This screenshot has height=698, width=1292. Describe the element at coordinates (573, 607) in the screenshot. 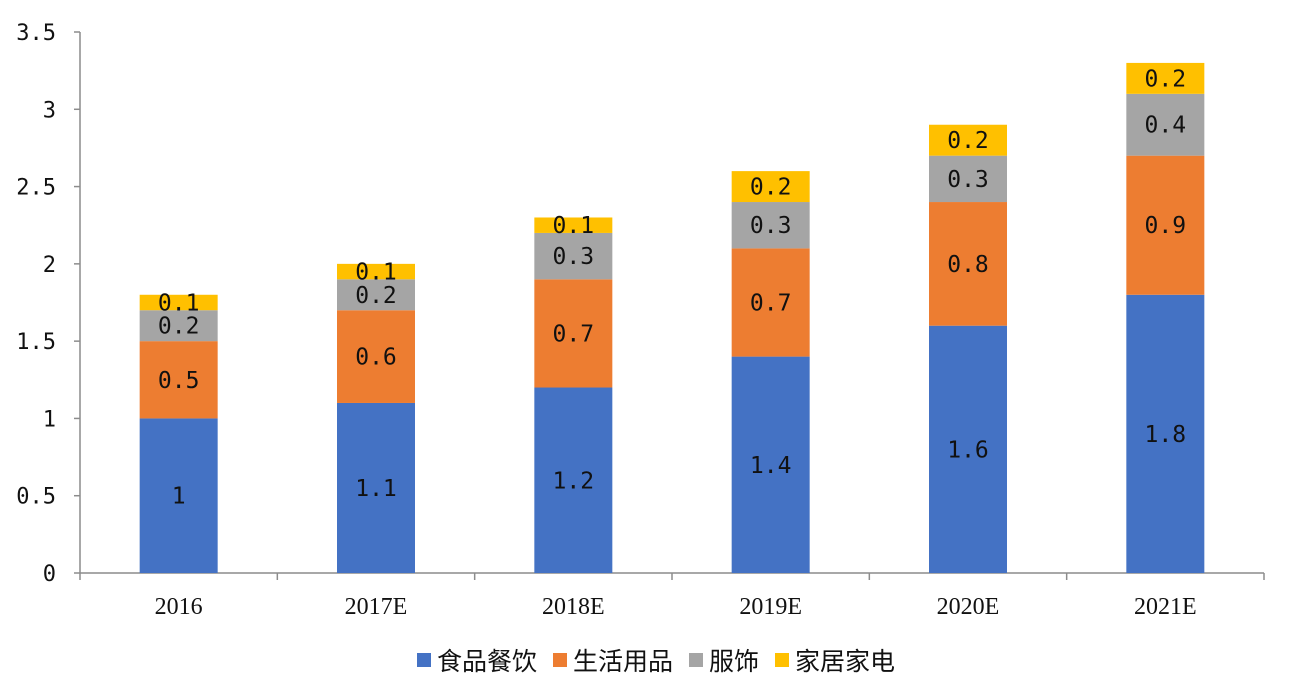

I see `x-tick-label: 2018E` at that location.